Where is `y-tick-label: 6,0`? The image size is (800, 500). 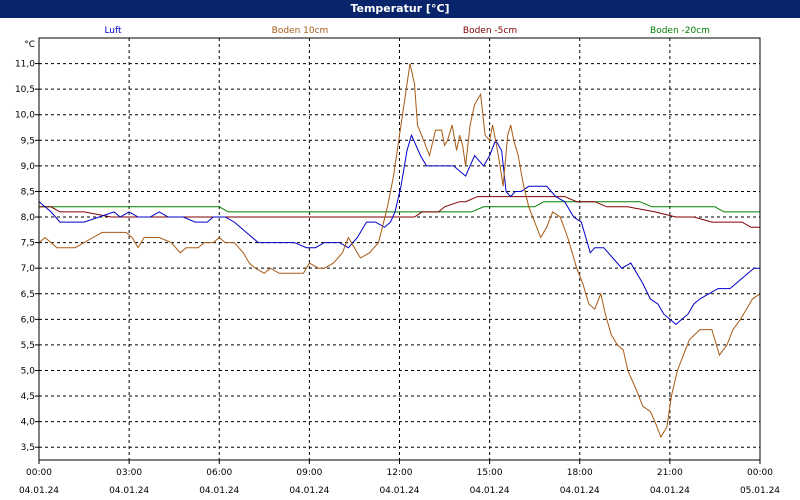 y-tick-label: 6,0 is located at coordinates (28, 320).